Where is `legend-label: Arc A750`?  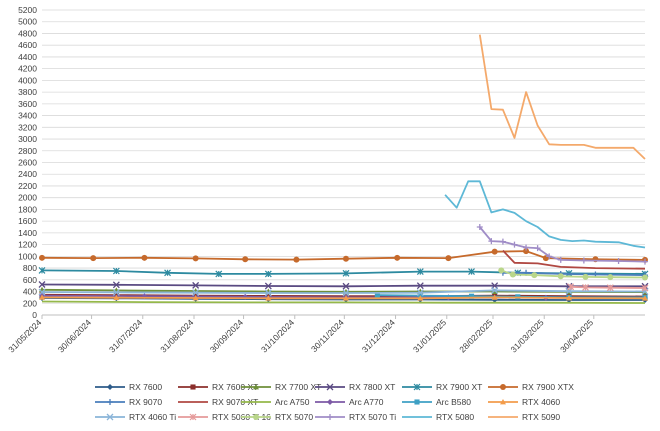 legend-label: Arc A750 is located at coordinates (292, 402).